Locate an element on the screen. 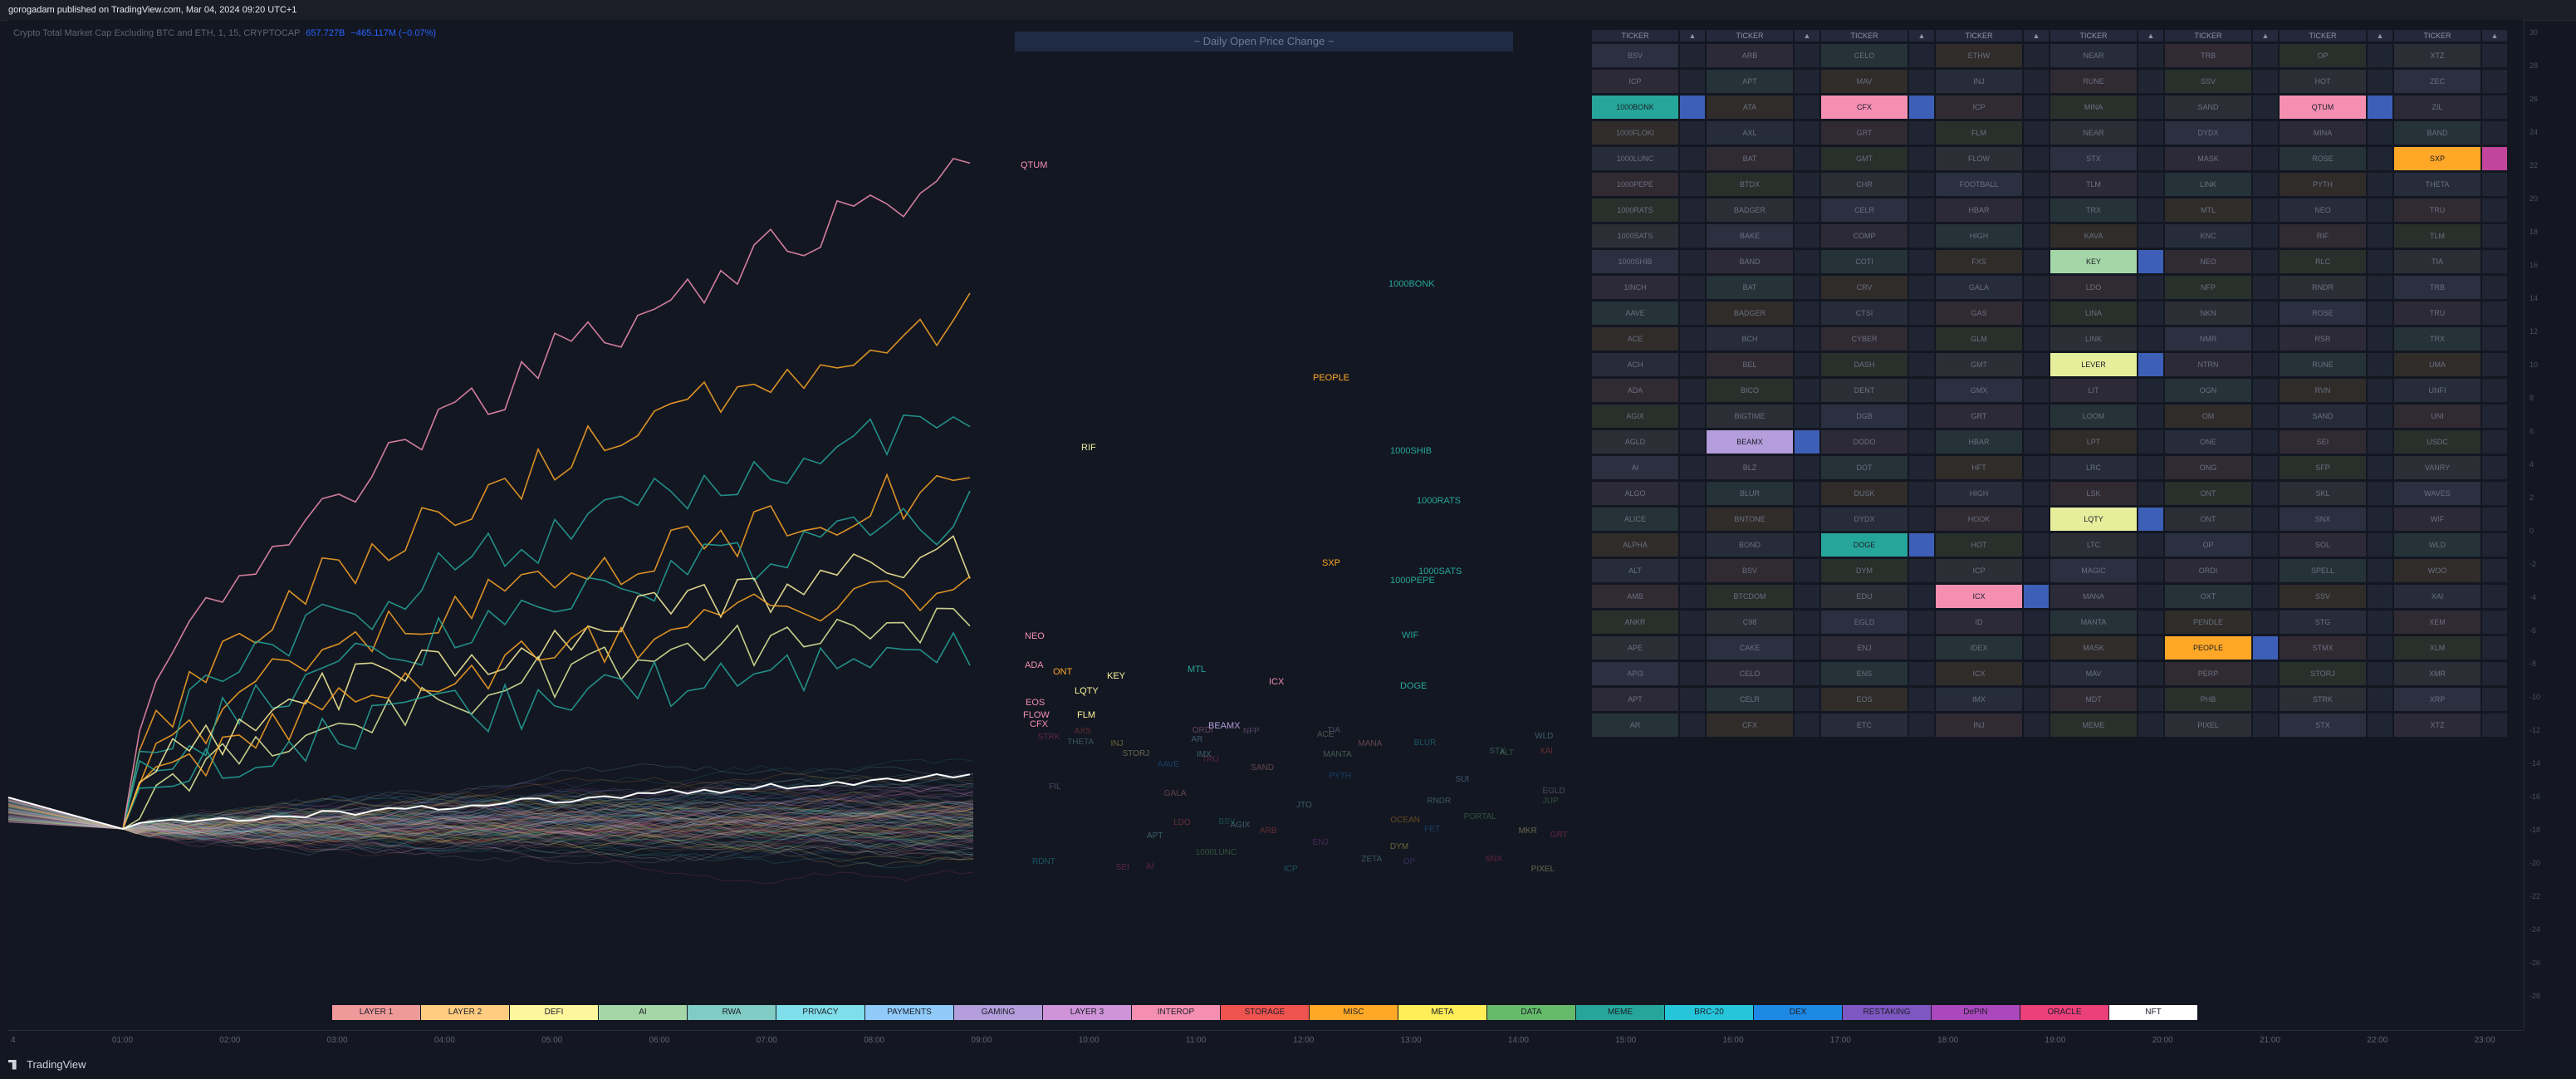 Image resolution: width=2576 pixels, height=1079 pixels. ticker-cell: ZEC is located at coordinates (2438, 81).